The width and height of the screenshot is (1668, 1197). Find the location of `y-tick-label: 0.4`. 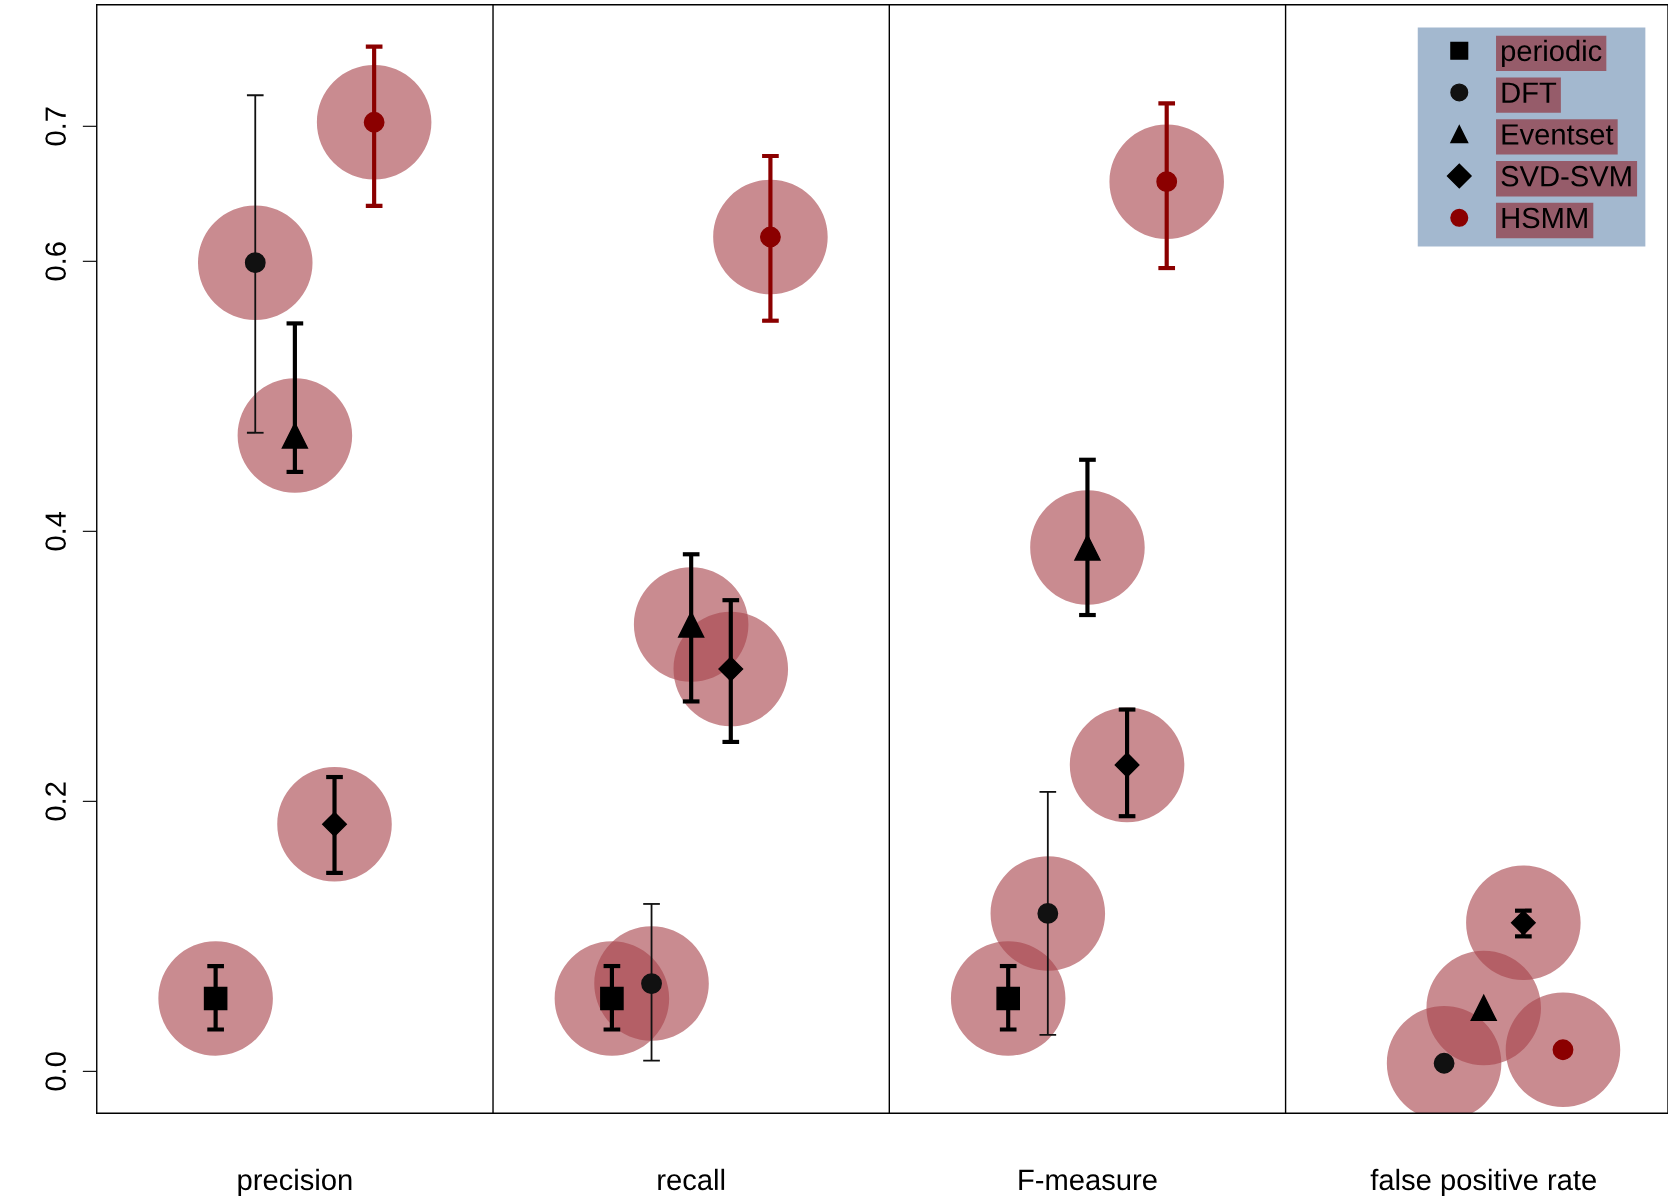

y-tick-label: 0.4 is located at coordinates (55, 531).